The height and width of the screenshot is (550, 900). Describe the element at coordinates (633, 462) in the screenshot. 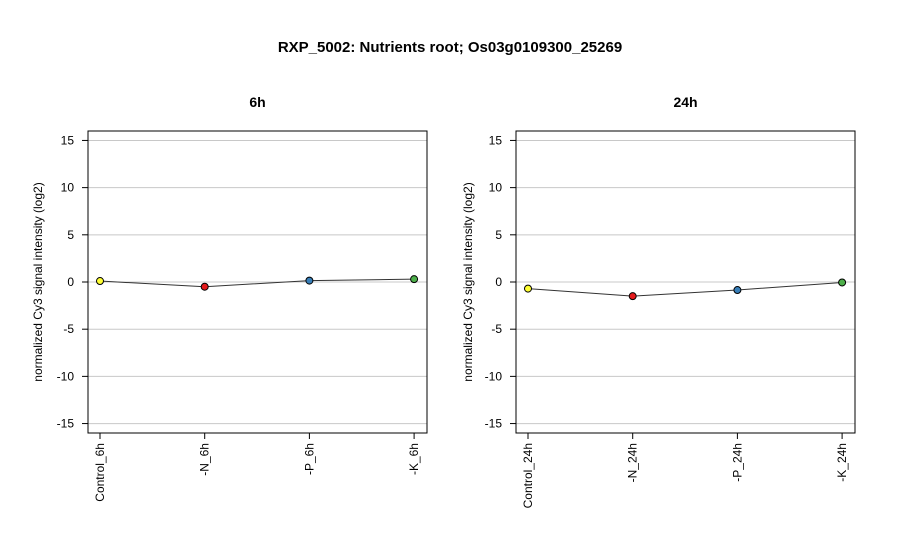

I see `x-tick-label: -N_24h` at that location.